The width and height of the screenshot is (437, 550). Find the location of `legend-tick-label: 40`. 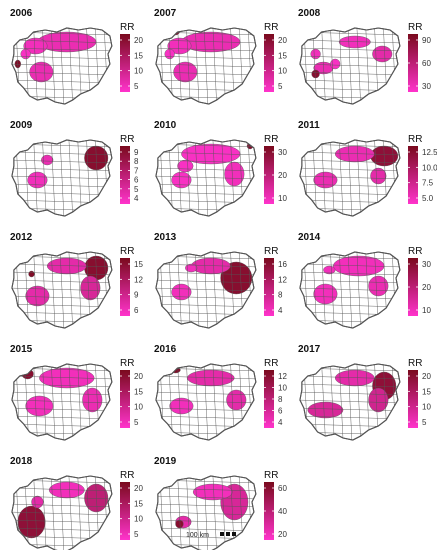

legend-tick-label: 40 is located at coordinates (282, 511).